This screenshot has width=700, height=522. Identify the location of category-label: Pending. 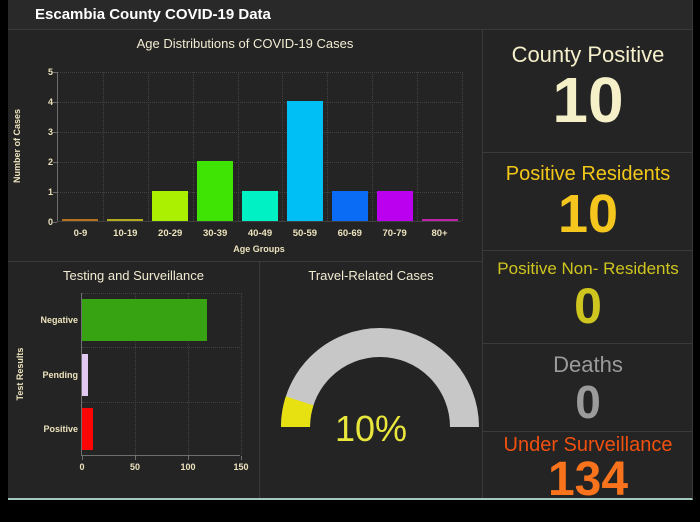
(60, 374).